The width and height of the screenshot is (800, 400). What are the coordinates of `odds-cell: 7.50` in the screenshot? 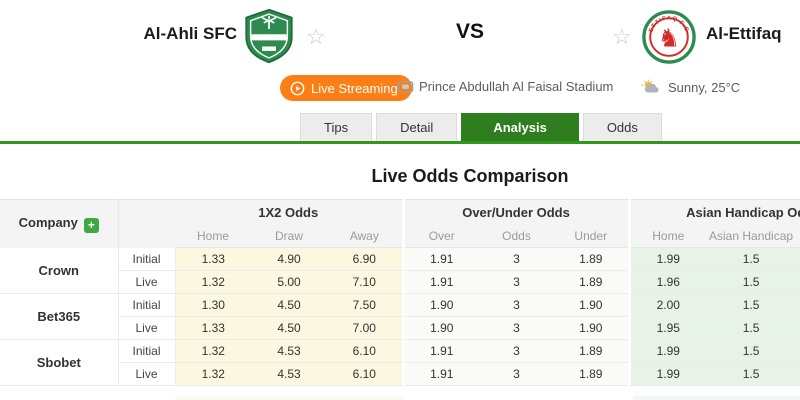 It's located at (365, 305).